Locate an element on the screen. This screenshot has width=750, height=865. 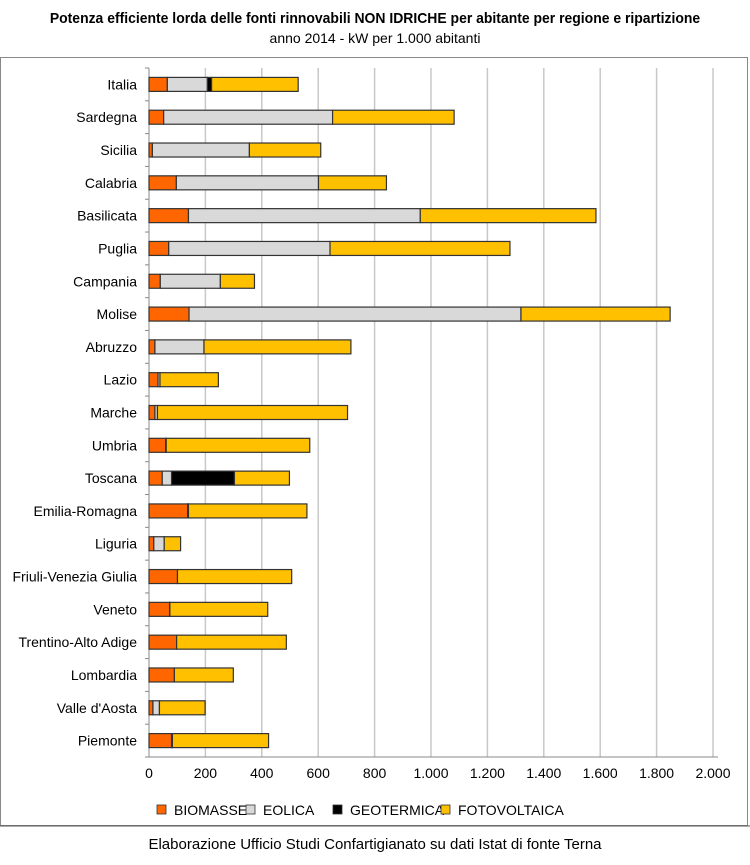
category-label: Basilicata is located at coordinates (107, 216).